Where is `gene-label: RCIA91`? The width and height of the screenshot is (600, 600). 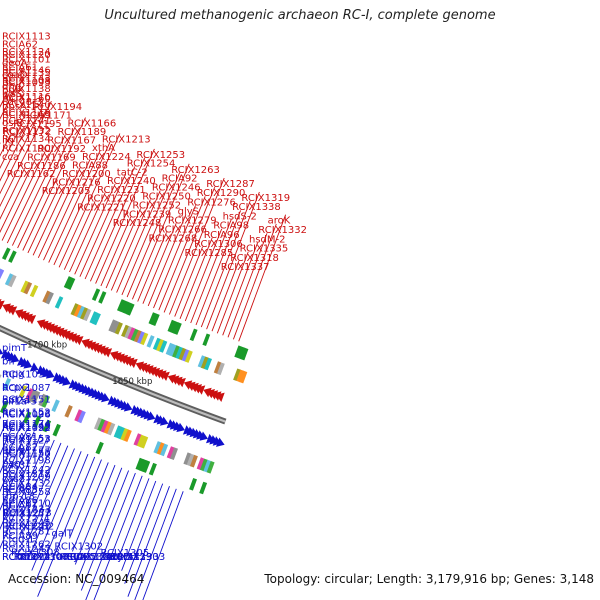 gene-label: RCIA91 is located at coordinates (20, 505).